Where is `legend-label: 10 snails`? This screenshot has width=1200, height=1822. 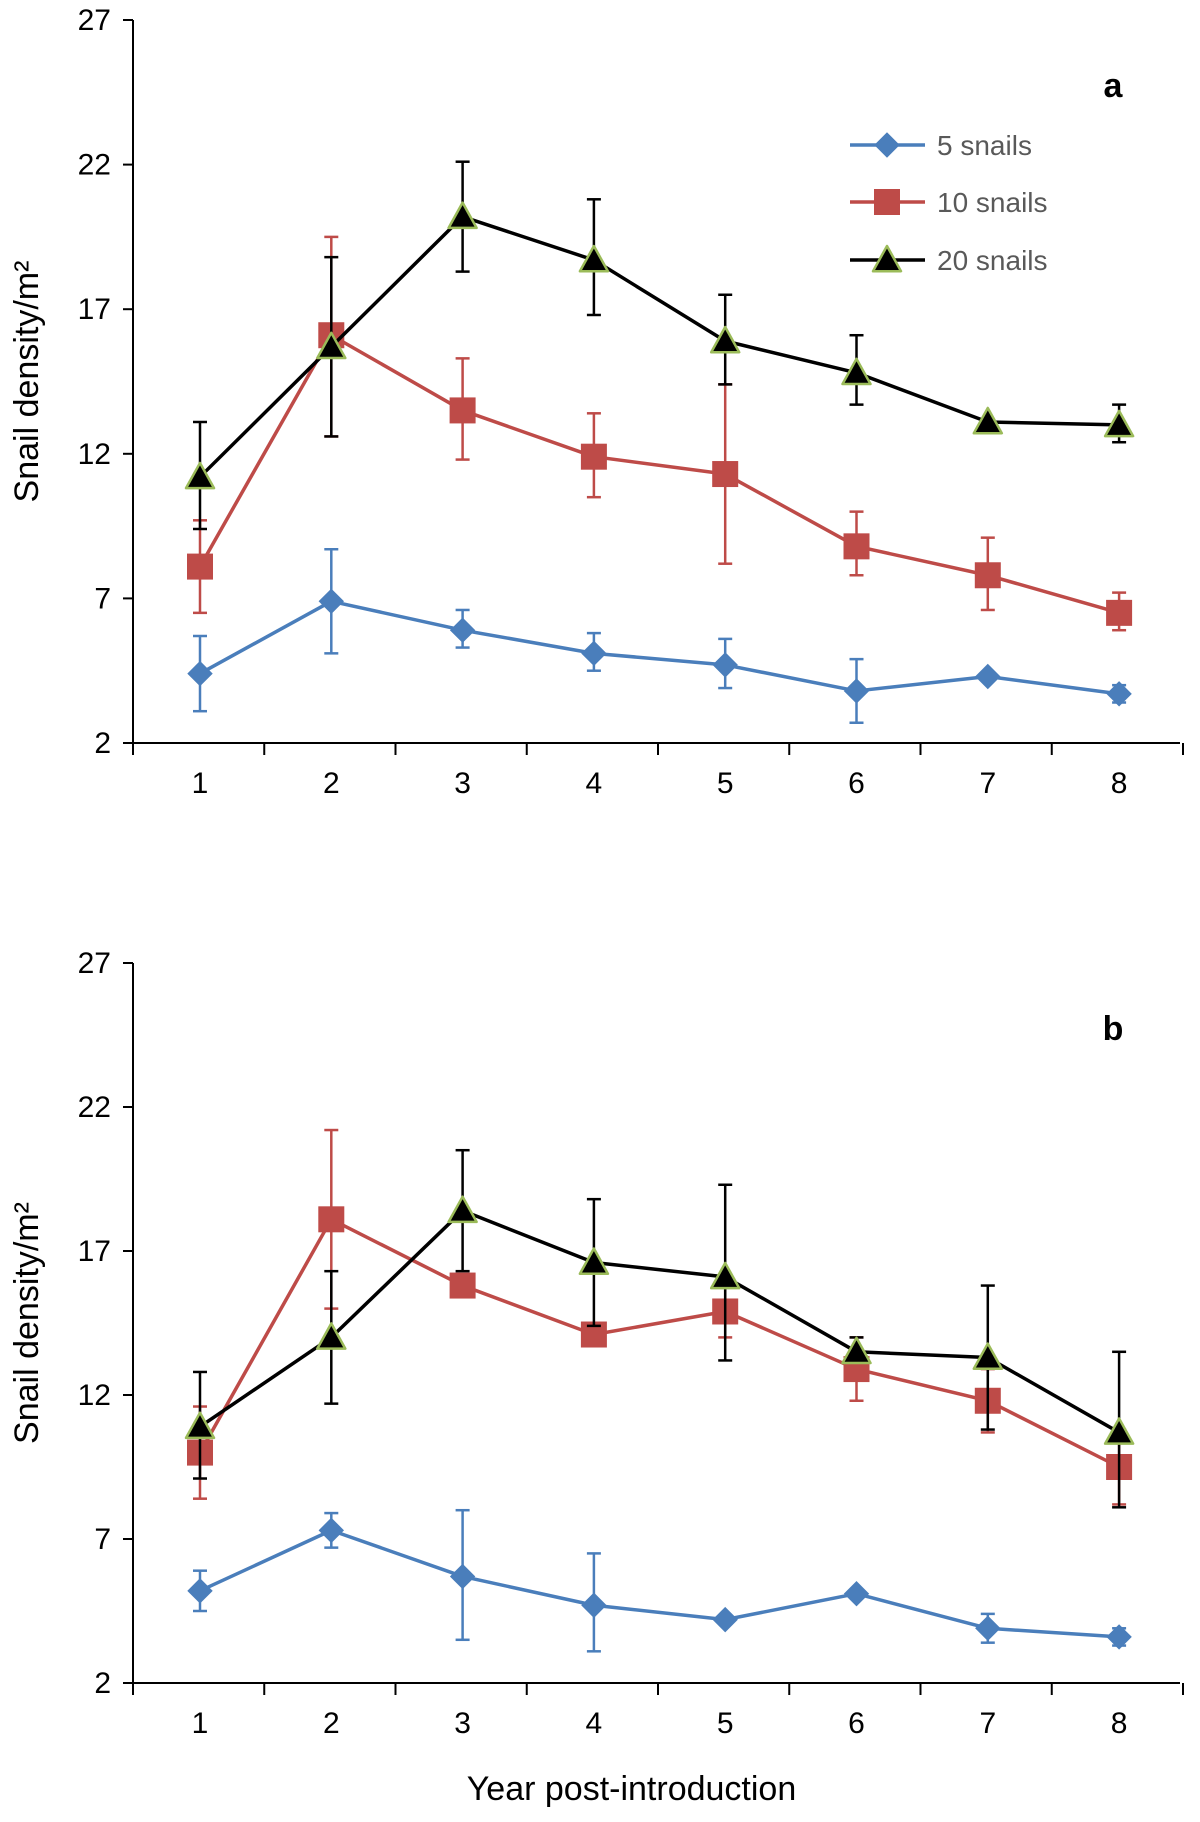
legend-label: 10 snails is located at coordinates (992, 202).